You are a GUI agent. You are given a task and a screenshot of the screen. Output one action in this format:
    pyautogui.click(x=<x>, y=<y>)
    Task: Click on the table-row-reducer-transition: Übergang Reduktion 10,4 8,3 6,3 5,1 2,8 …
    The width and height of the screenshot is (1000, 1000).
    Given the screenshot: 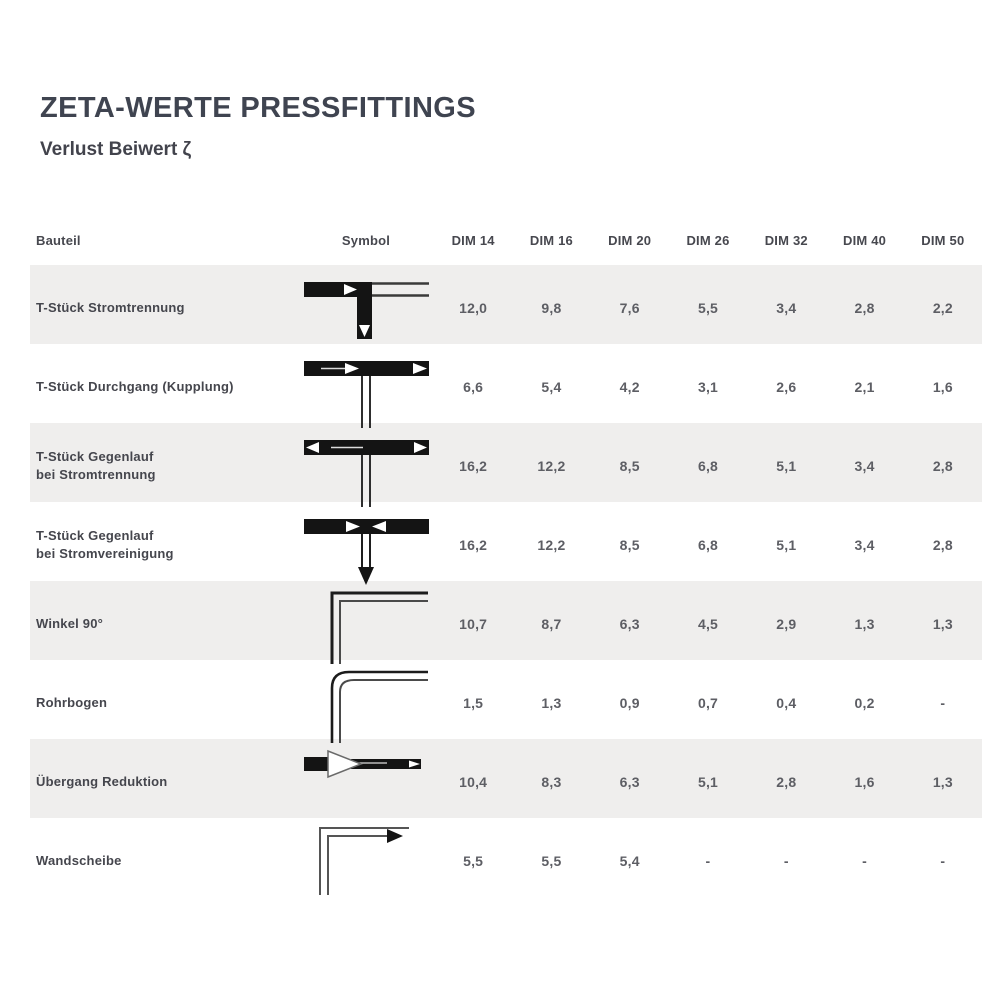 What is the action you would take?
    pyautogui.click(x=506, y=778)
    